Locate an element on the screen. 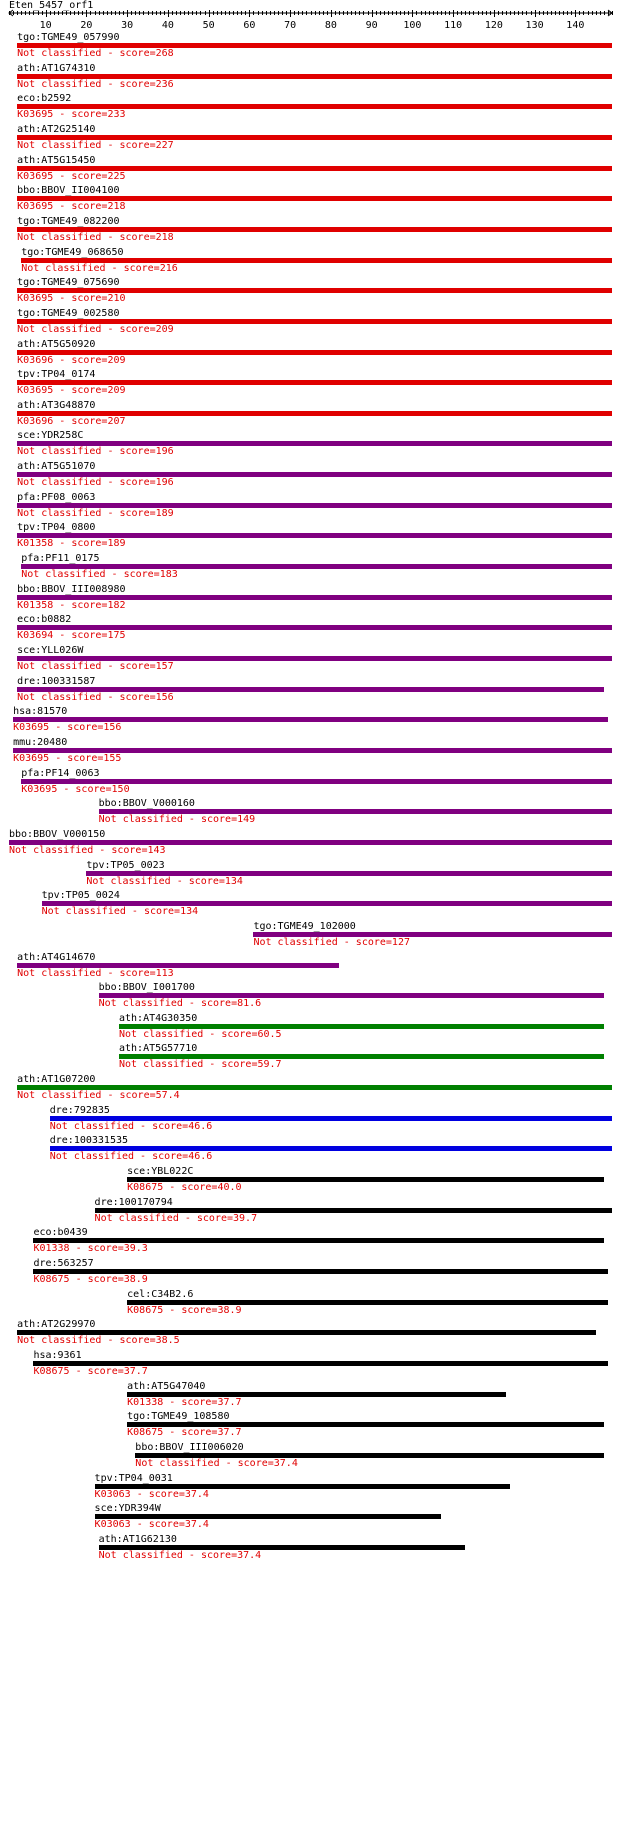  hit-gene-name: hsa:9361 is located at coordinates (57, 1355).